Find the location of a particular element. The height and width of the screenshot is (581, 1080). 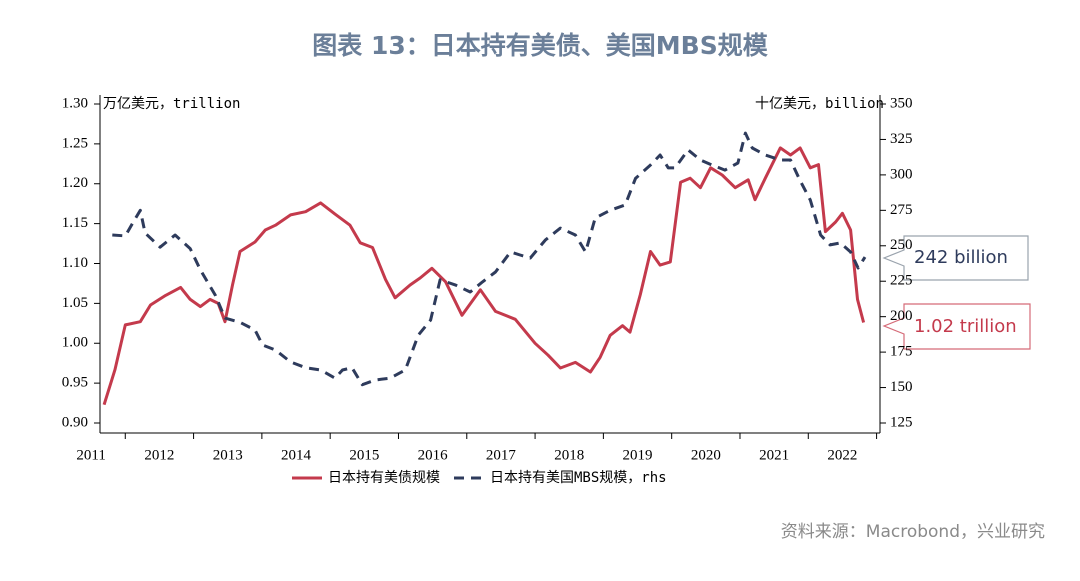

y2-tick-label: 125 is located at coordinates (901, 422).